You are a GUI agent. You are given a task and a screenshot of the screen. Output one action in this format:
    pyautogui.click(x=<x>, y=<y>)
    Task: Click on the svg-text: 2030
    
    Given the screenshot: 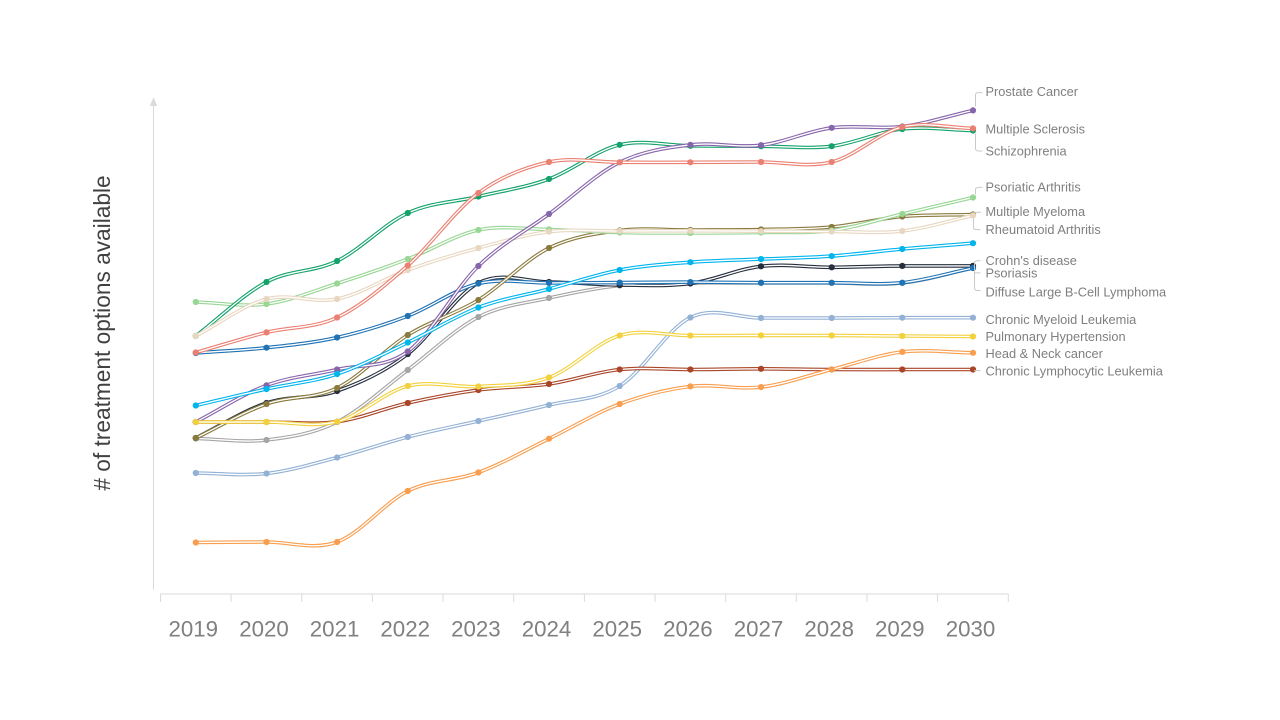 What is the action you would take?
    pyautogui.click(x=971, y=629)
    